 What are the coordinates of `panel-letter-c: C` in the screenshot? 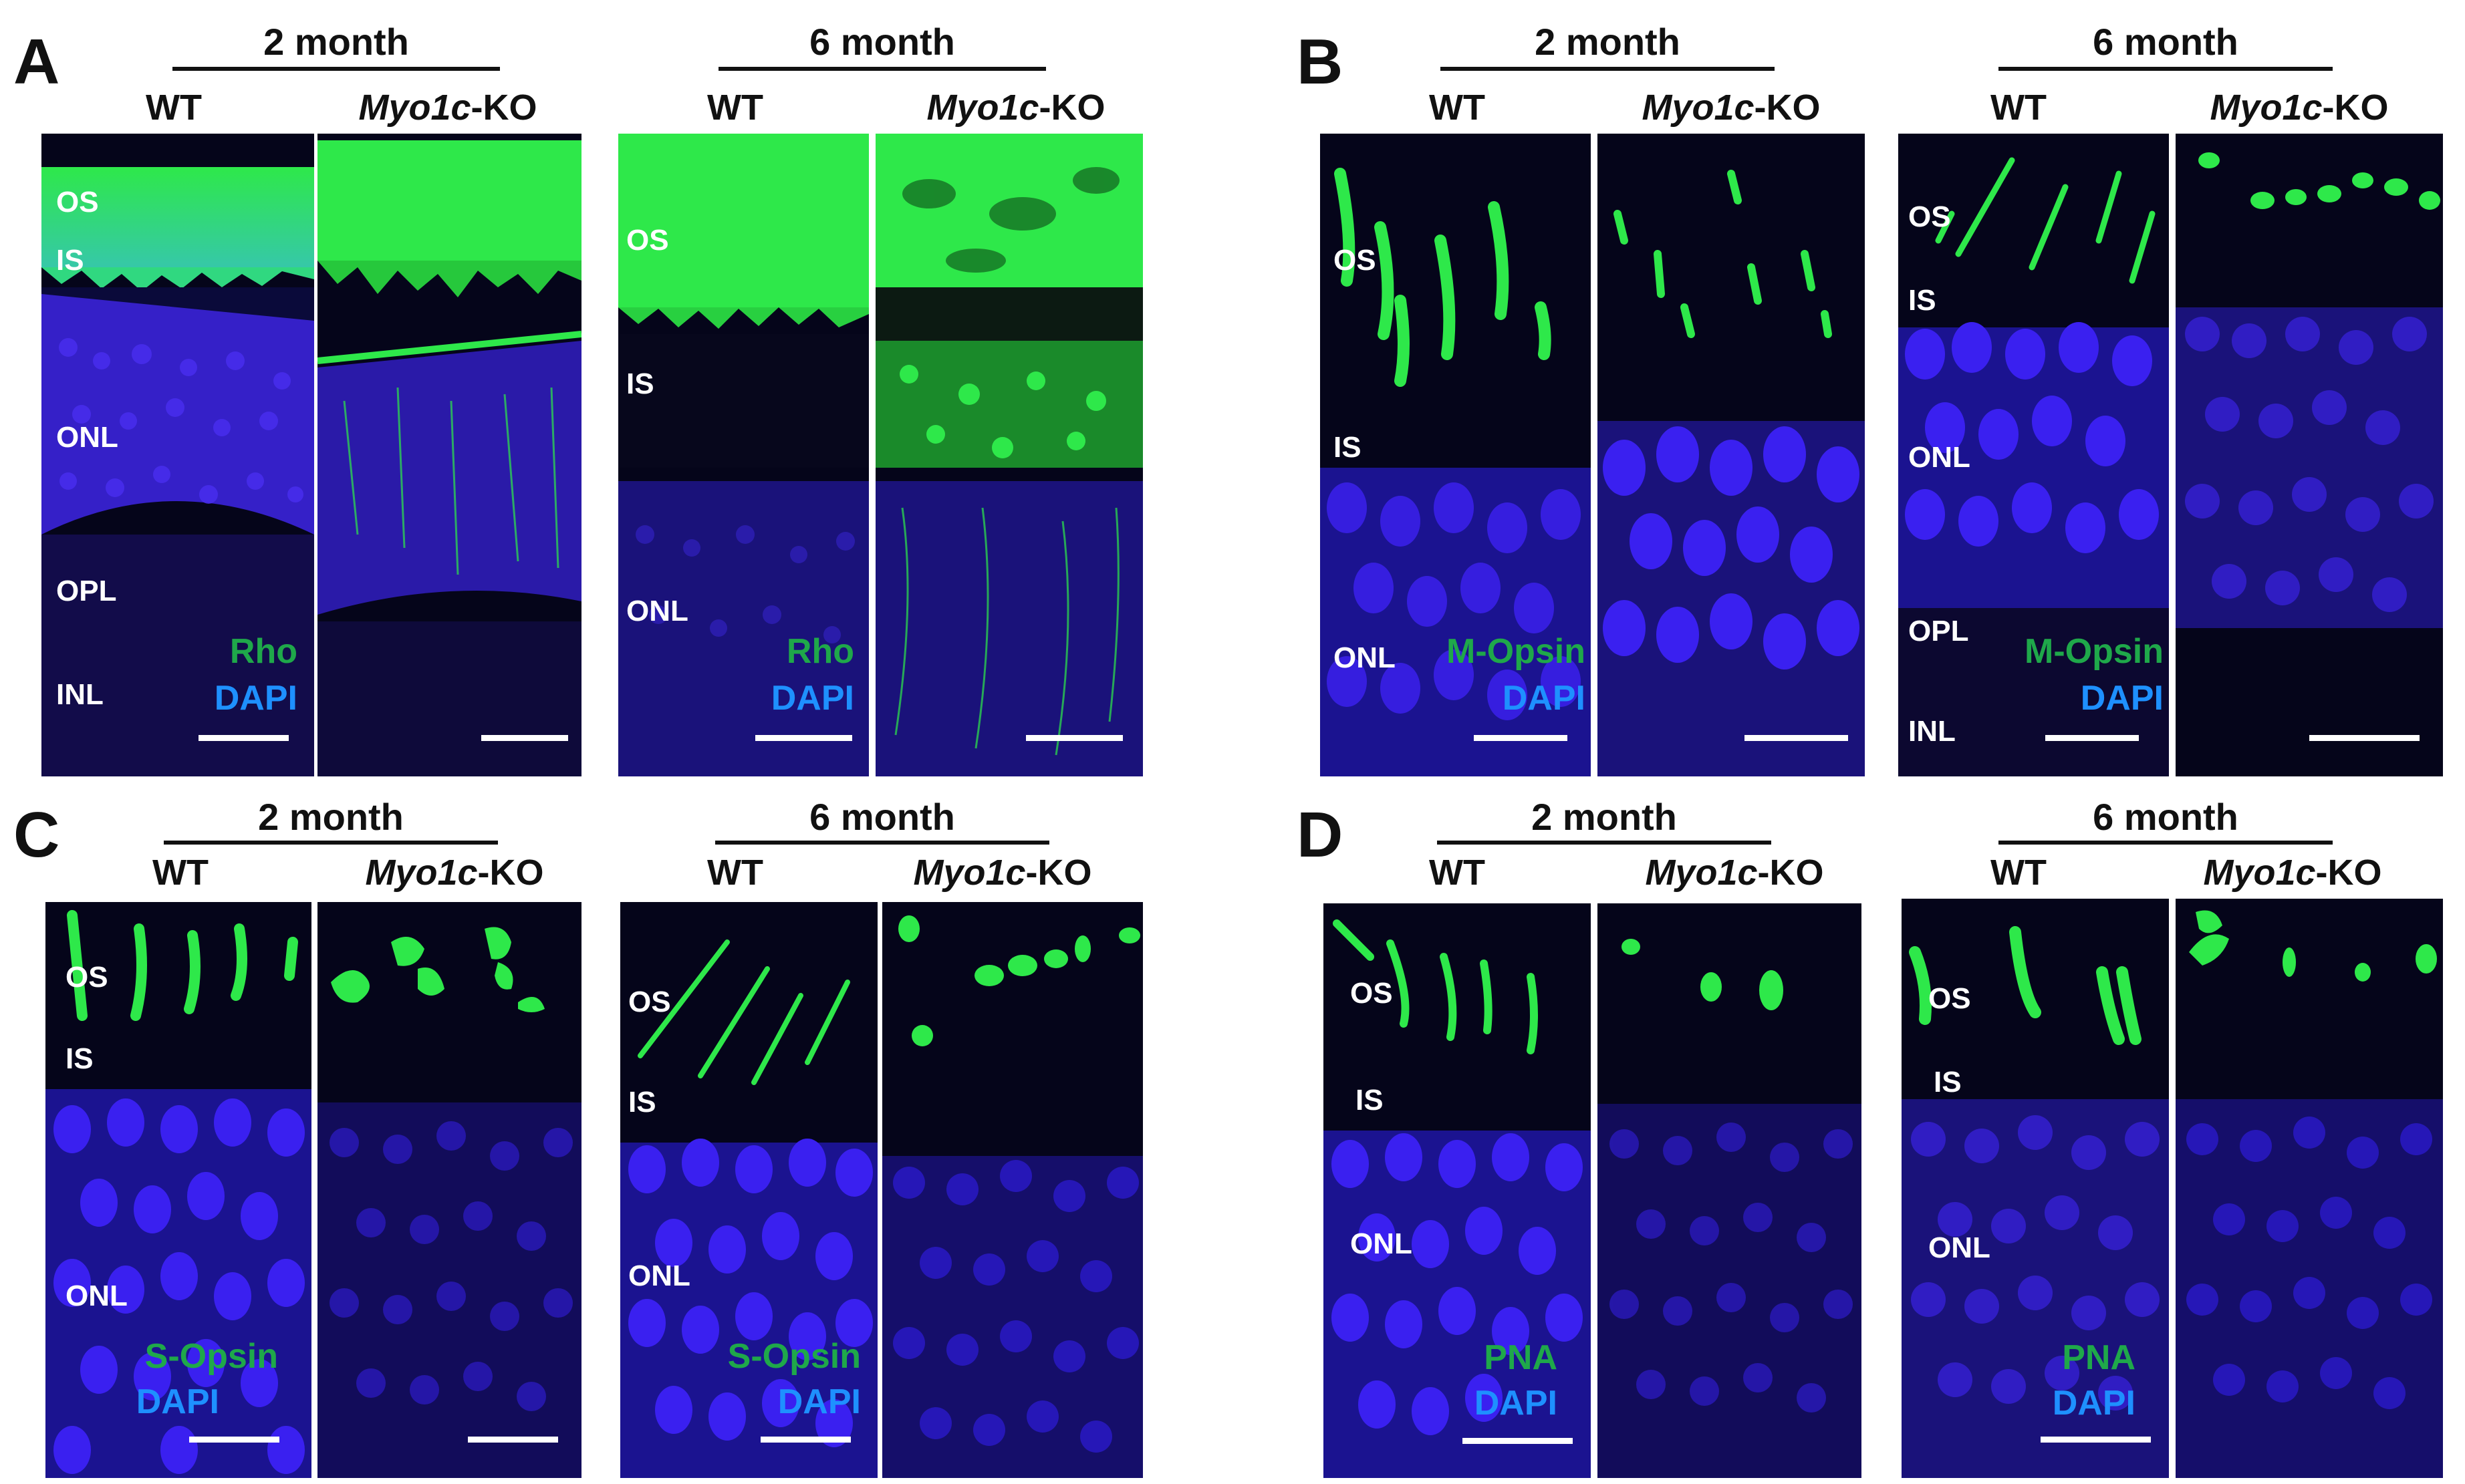 It's located at (36, 835).